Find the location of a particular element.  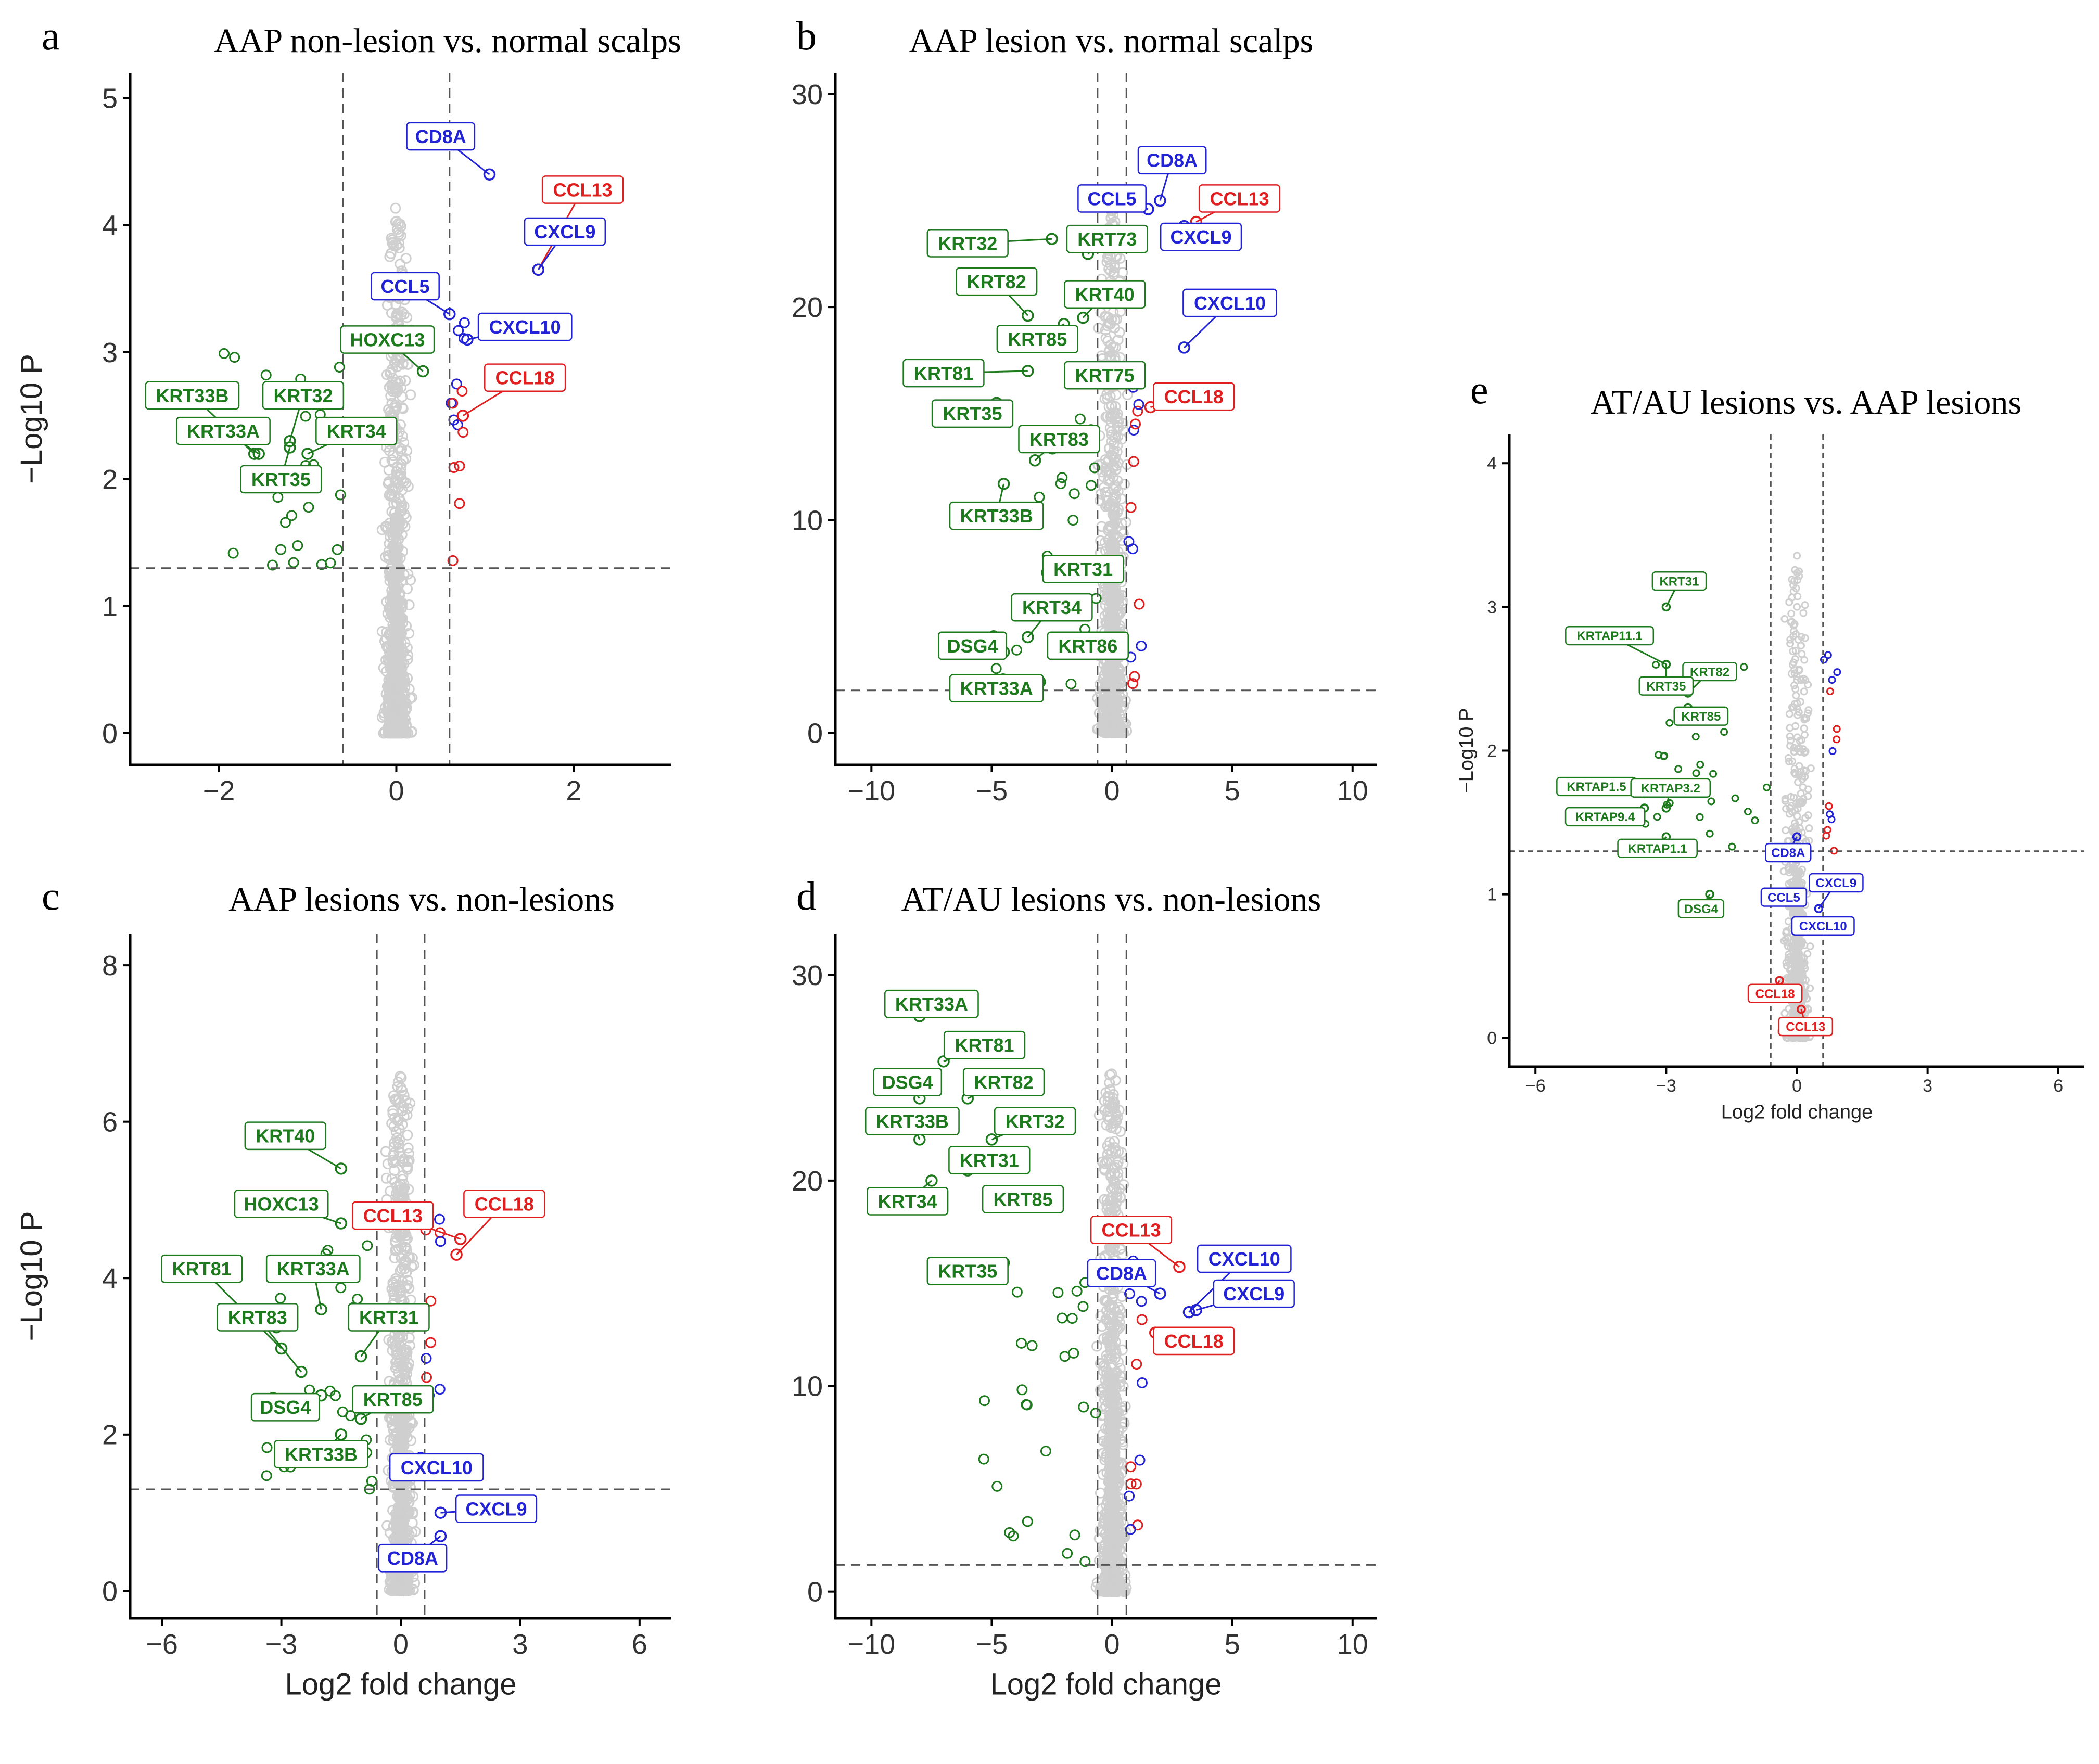

highlight-point-KRT81 is located at coordinates (1028, 371).